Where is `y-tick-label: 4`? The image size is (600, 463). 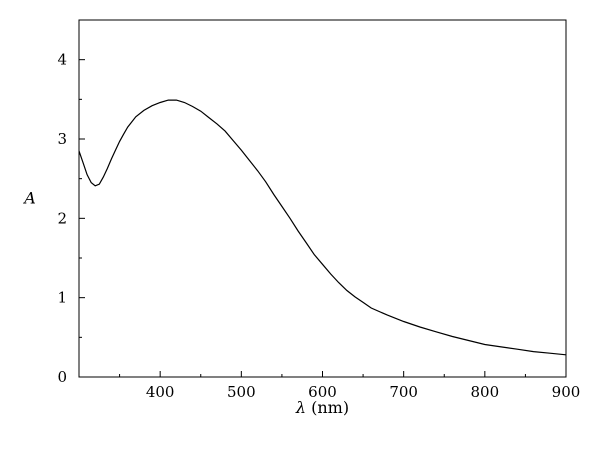 y-tick-label: 4 is located at coordinates (62, 60).